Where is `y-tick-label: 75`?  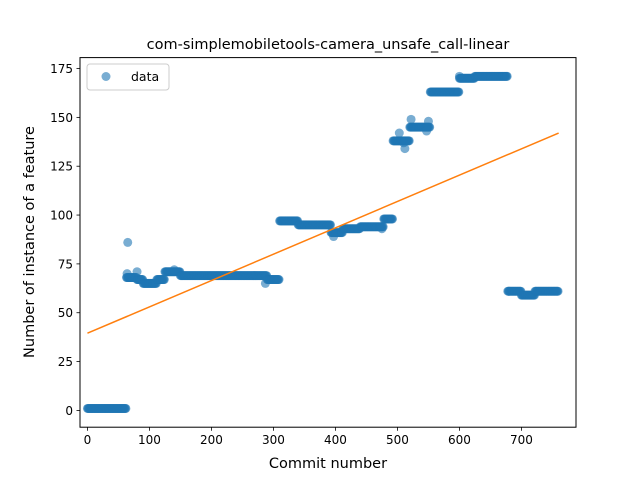 y-tick-label: 75 is located at coordinates (65, 264).